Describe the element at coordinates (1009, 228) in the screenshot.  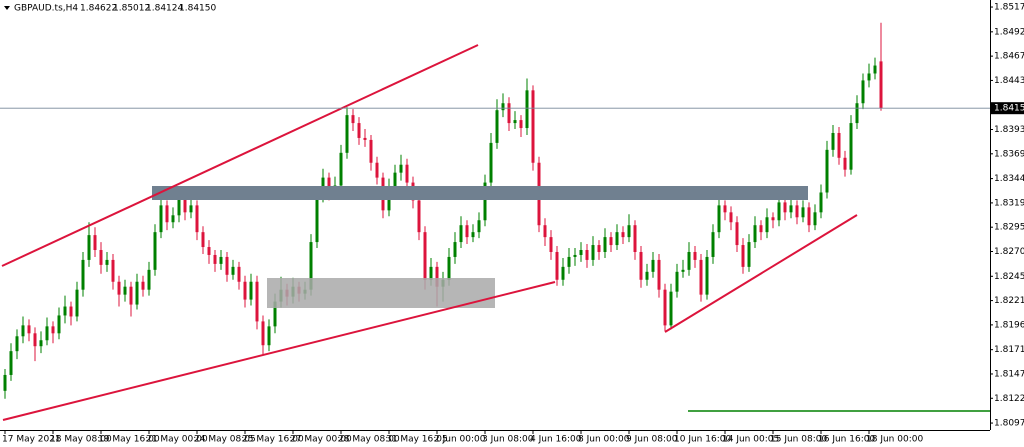
I see `y-tick-label: 1.82950` at that location.